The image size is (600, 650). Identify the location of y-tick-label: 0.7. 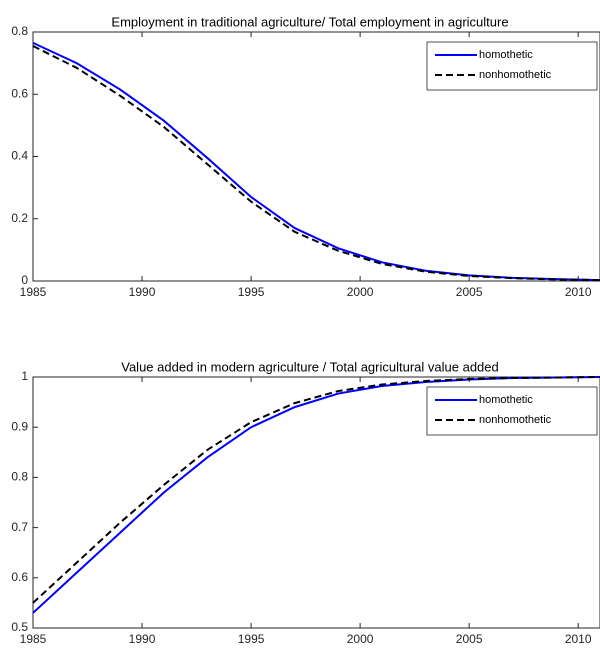
(19, 527).